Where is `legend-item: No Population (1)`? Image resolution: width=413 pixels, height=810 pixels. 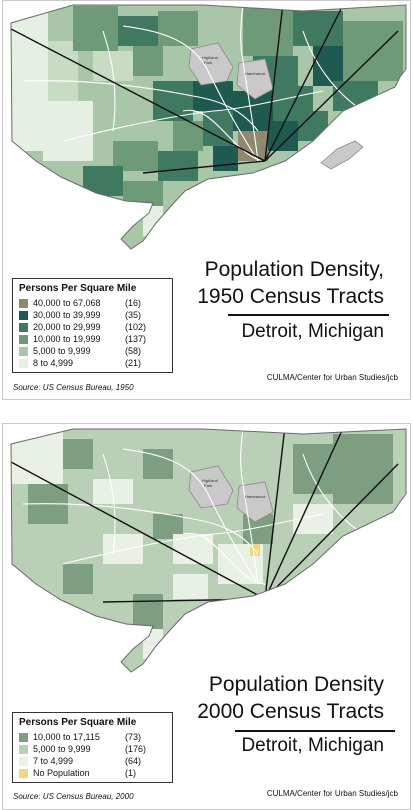 legend-item: No Population (1) is located at coordinates (92, 773).